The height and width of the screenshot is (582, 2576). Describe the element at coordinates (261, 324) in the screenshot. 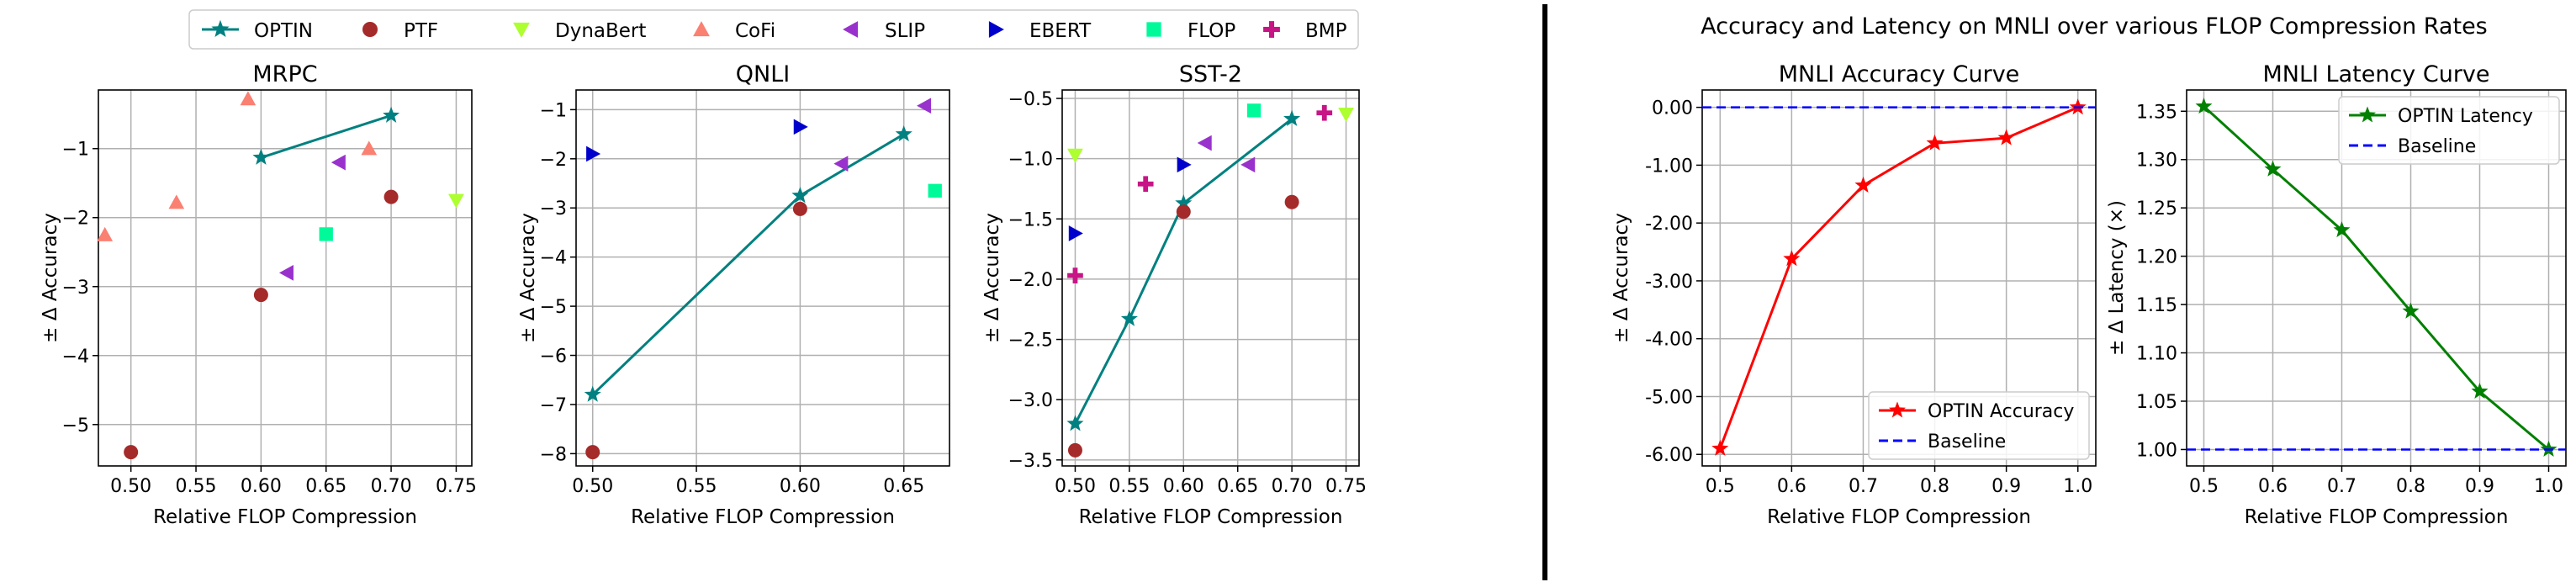

I see `series-ptf` at that location.